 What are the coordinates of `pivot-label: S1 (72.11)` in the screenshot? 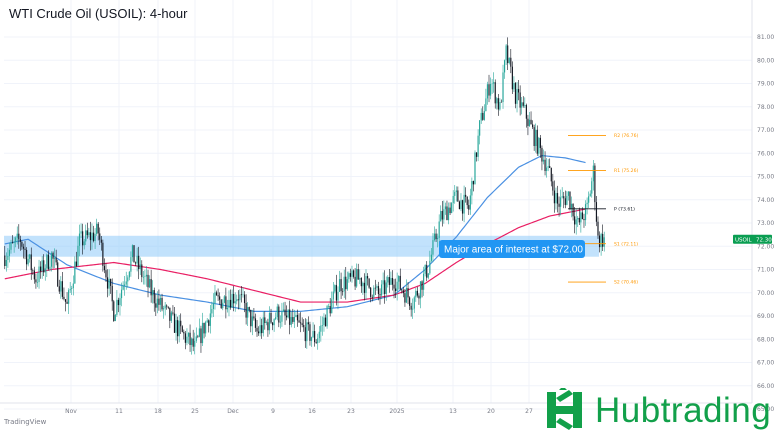 It's located at (626, 244).